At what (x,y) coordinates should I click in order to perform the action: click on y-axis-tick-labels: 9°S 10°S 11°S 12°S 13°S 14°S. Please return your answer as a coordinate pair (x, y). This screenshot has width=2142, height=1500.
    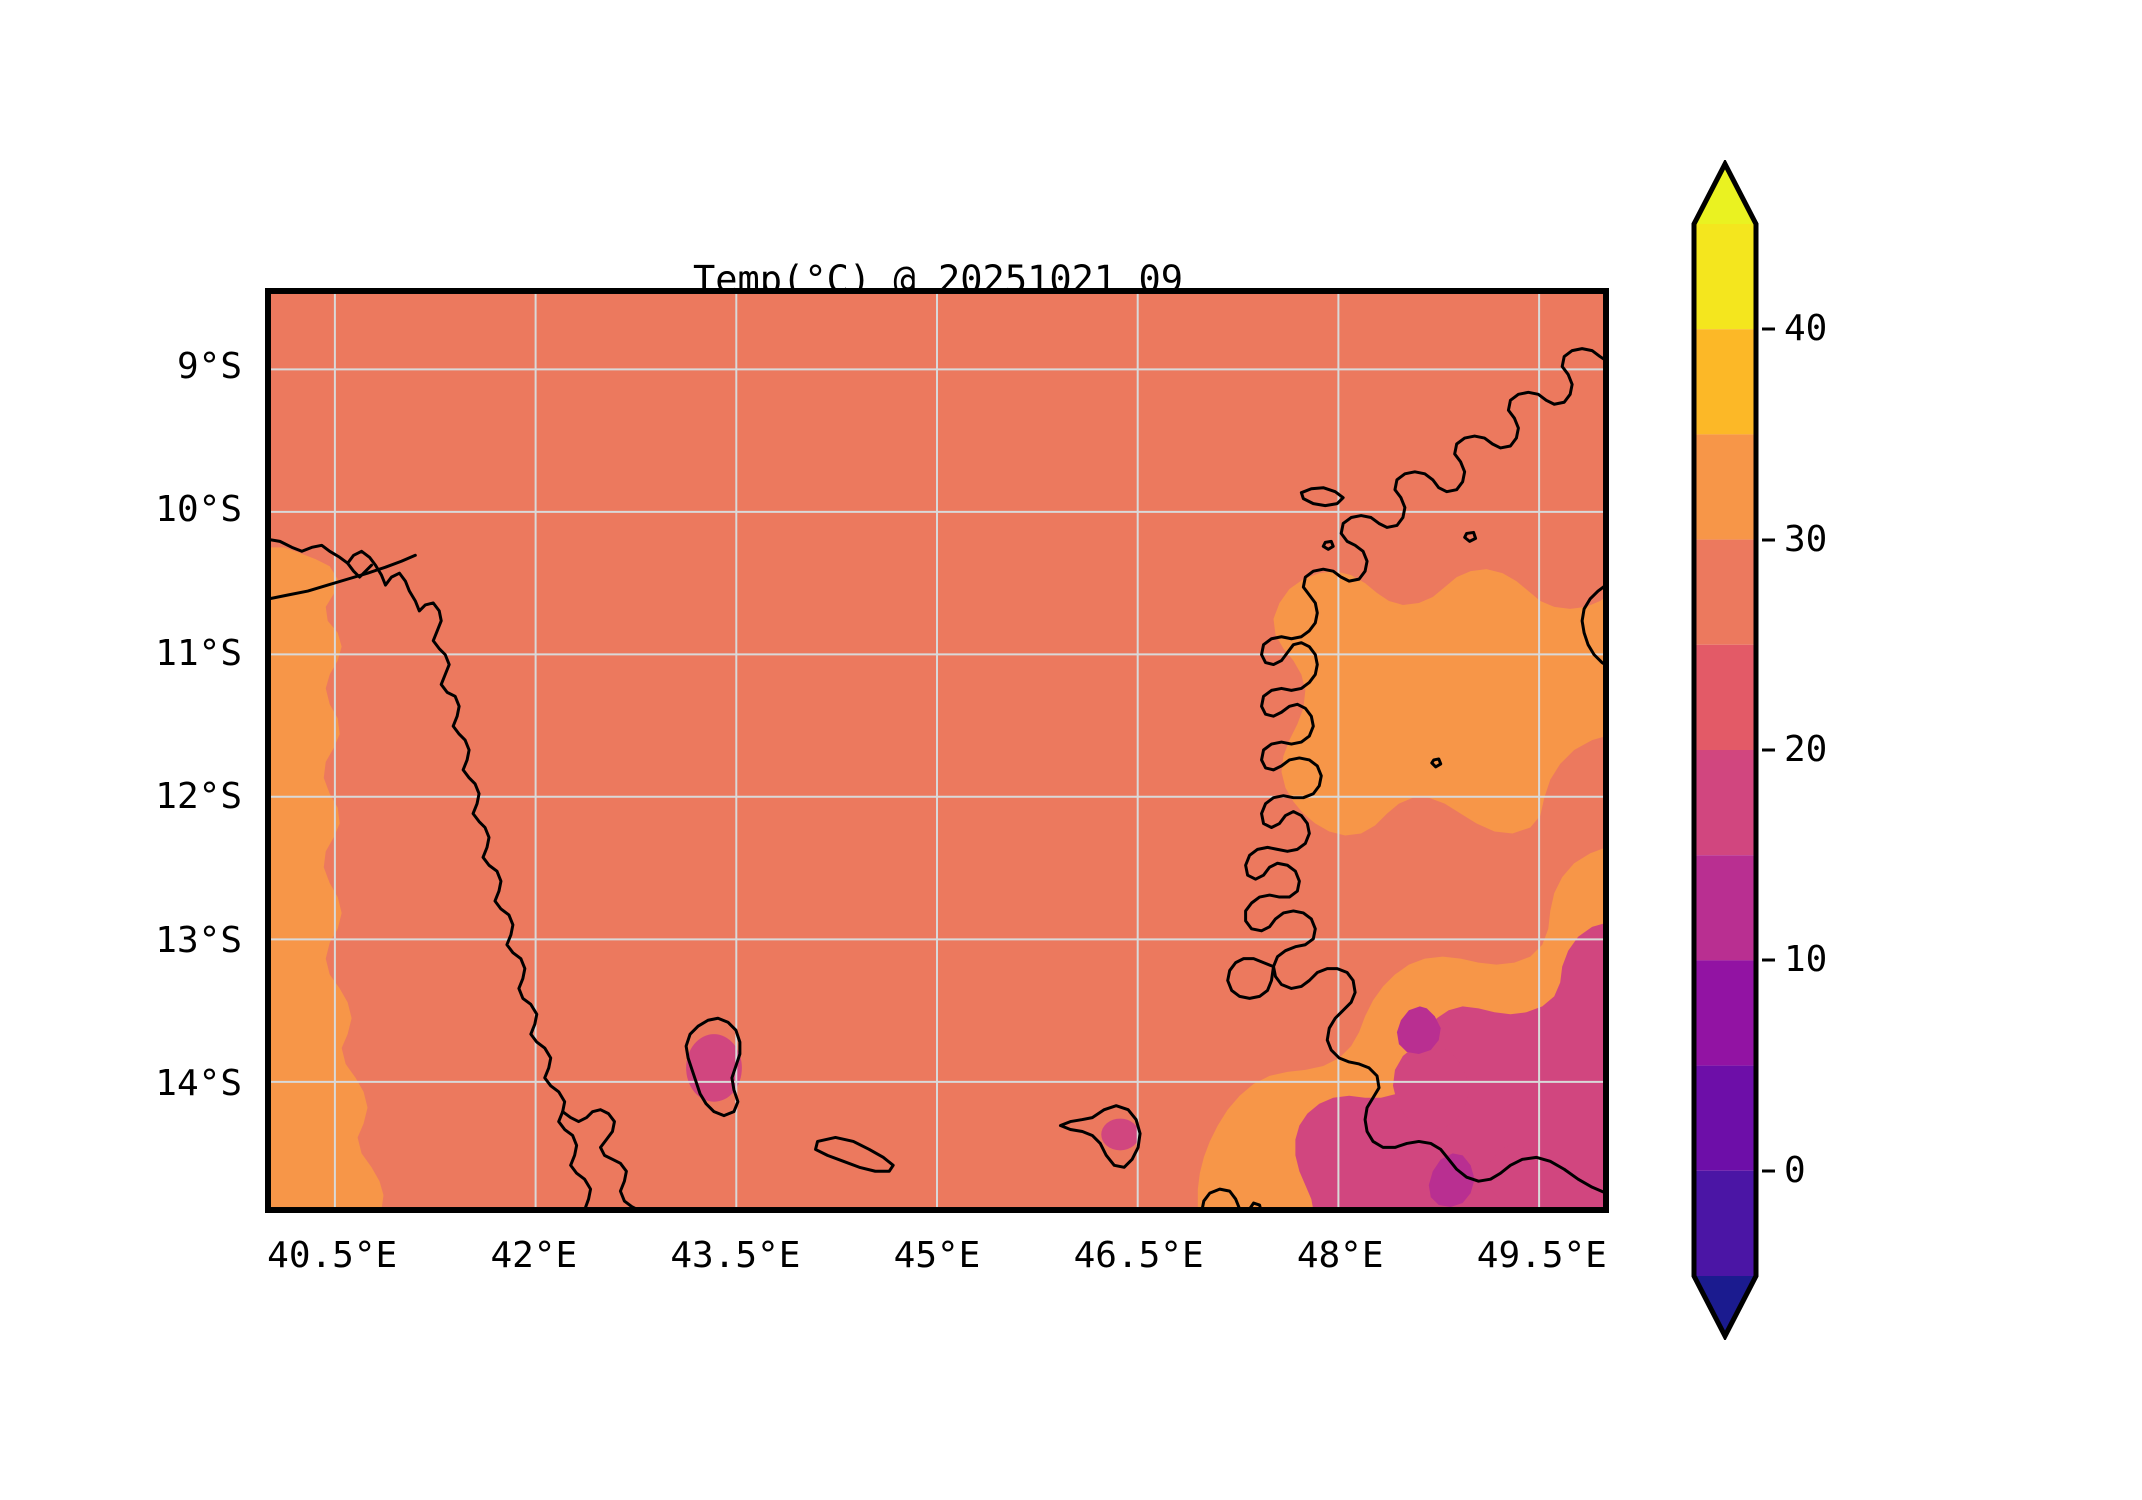
    Looking at the image, I should click on (151, 750).